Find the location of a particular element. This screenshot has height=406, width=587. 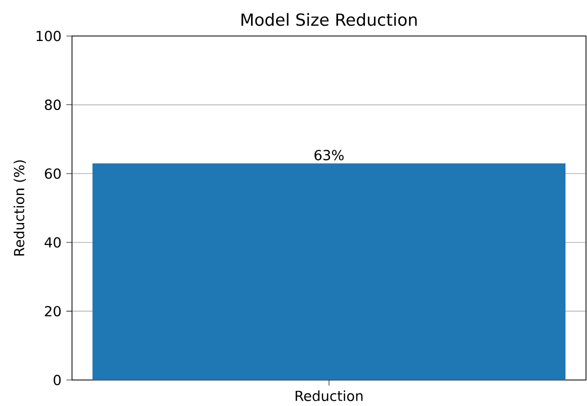

y-tick-label: 60 is located at coordinates (52, 173).